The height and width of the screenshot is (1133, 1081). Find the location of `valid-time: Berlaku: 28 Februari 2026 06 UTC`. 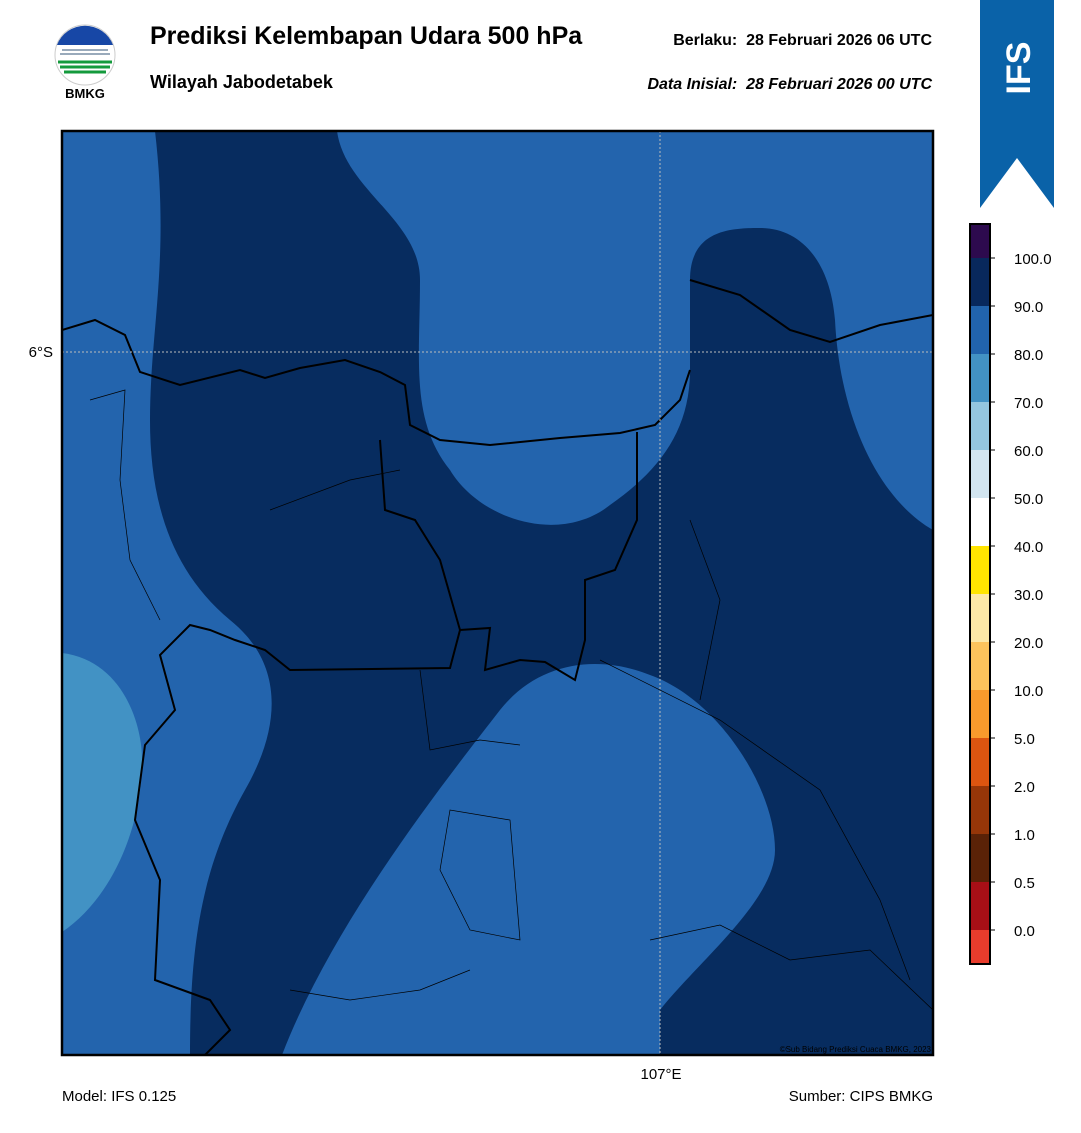

valid-time: Berlaku: 28 Februari 2026 06 UTC is located at coordinates (802, 40).